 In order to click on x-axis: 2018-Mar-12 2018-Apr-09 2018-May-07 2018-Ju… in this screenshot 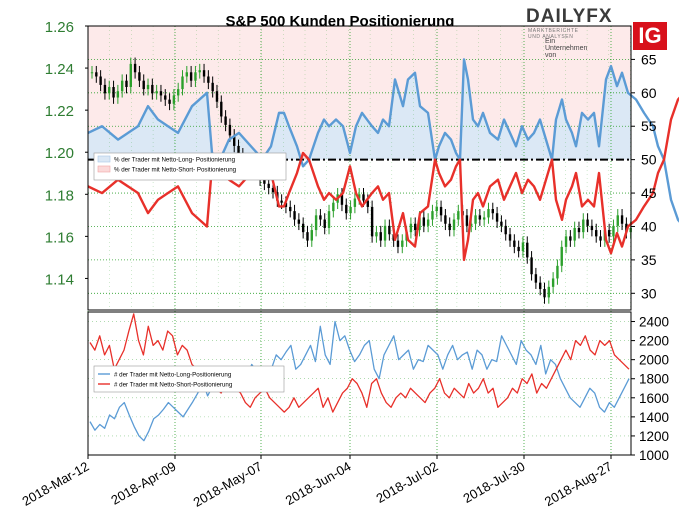, I will do `click(317, 482)`.